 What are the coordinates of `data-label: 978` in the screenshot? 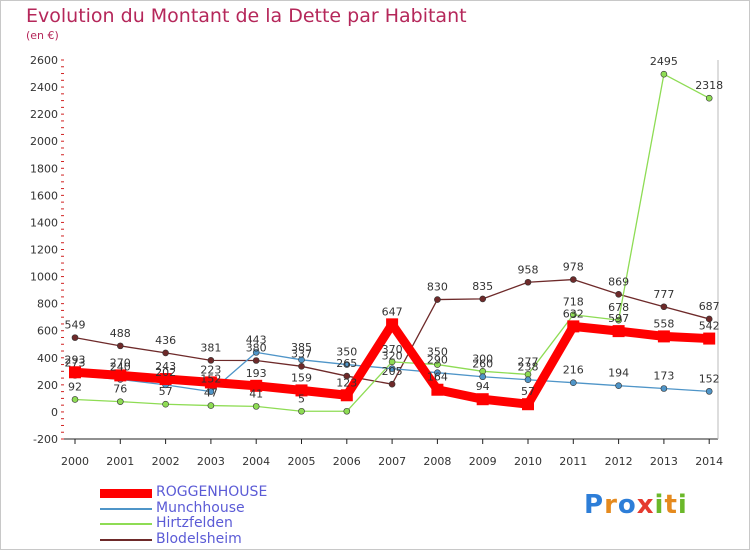 It's located at (573, 267).